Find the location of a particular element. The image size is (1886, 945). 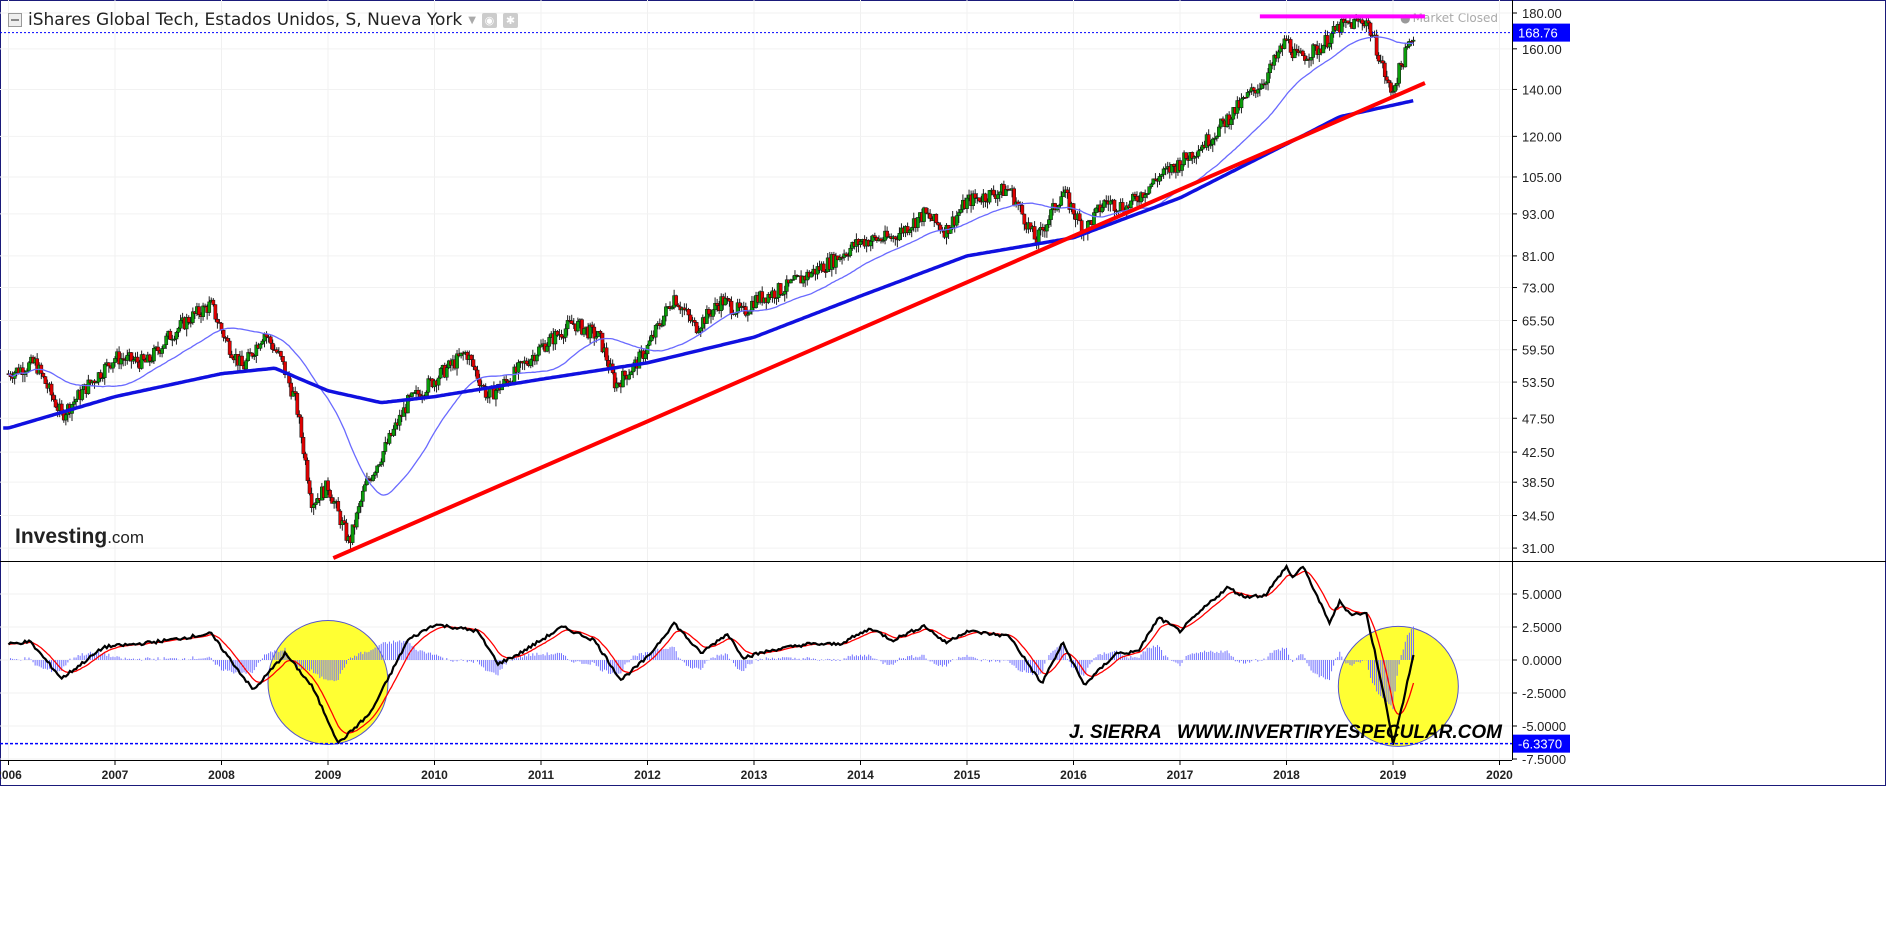

price-tick-label: 81.00 is located at coordinates (1538, 256).